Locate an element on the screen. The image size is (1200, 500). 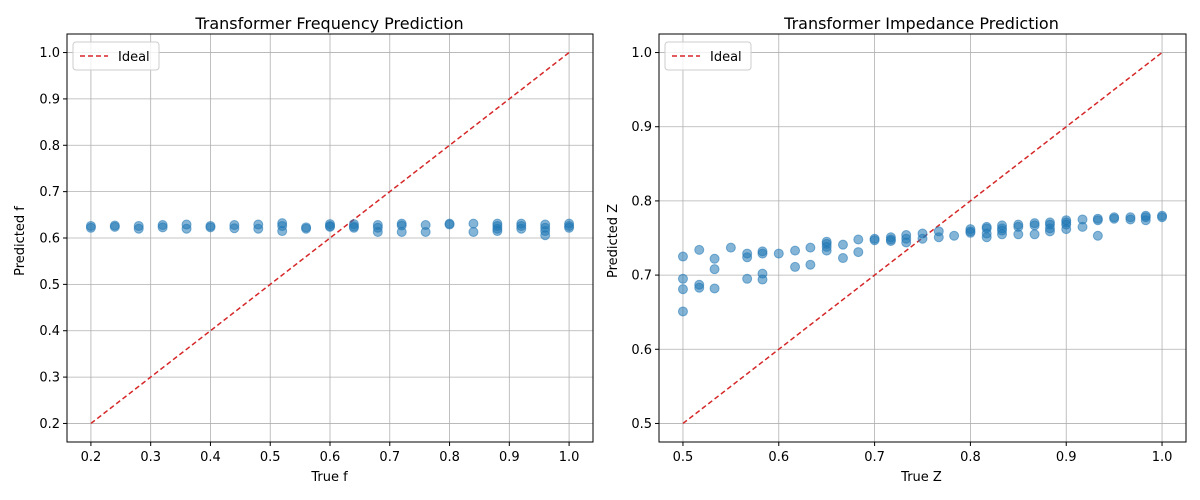
y-axis-label: Predicted Z is located at coordinates (613, 241).